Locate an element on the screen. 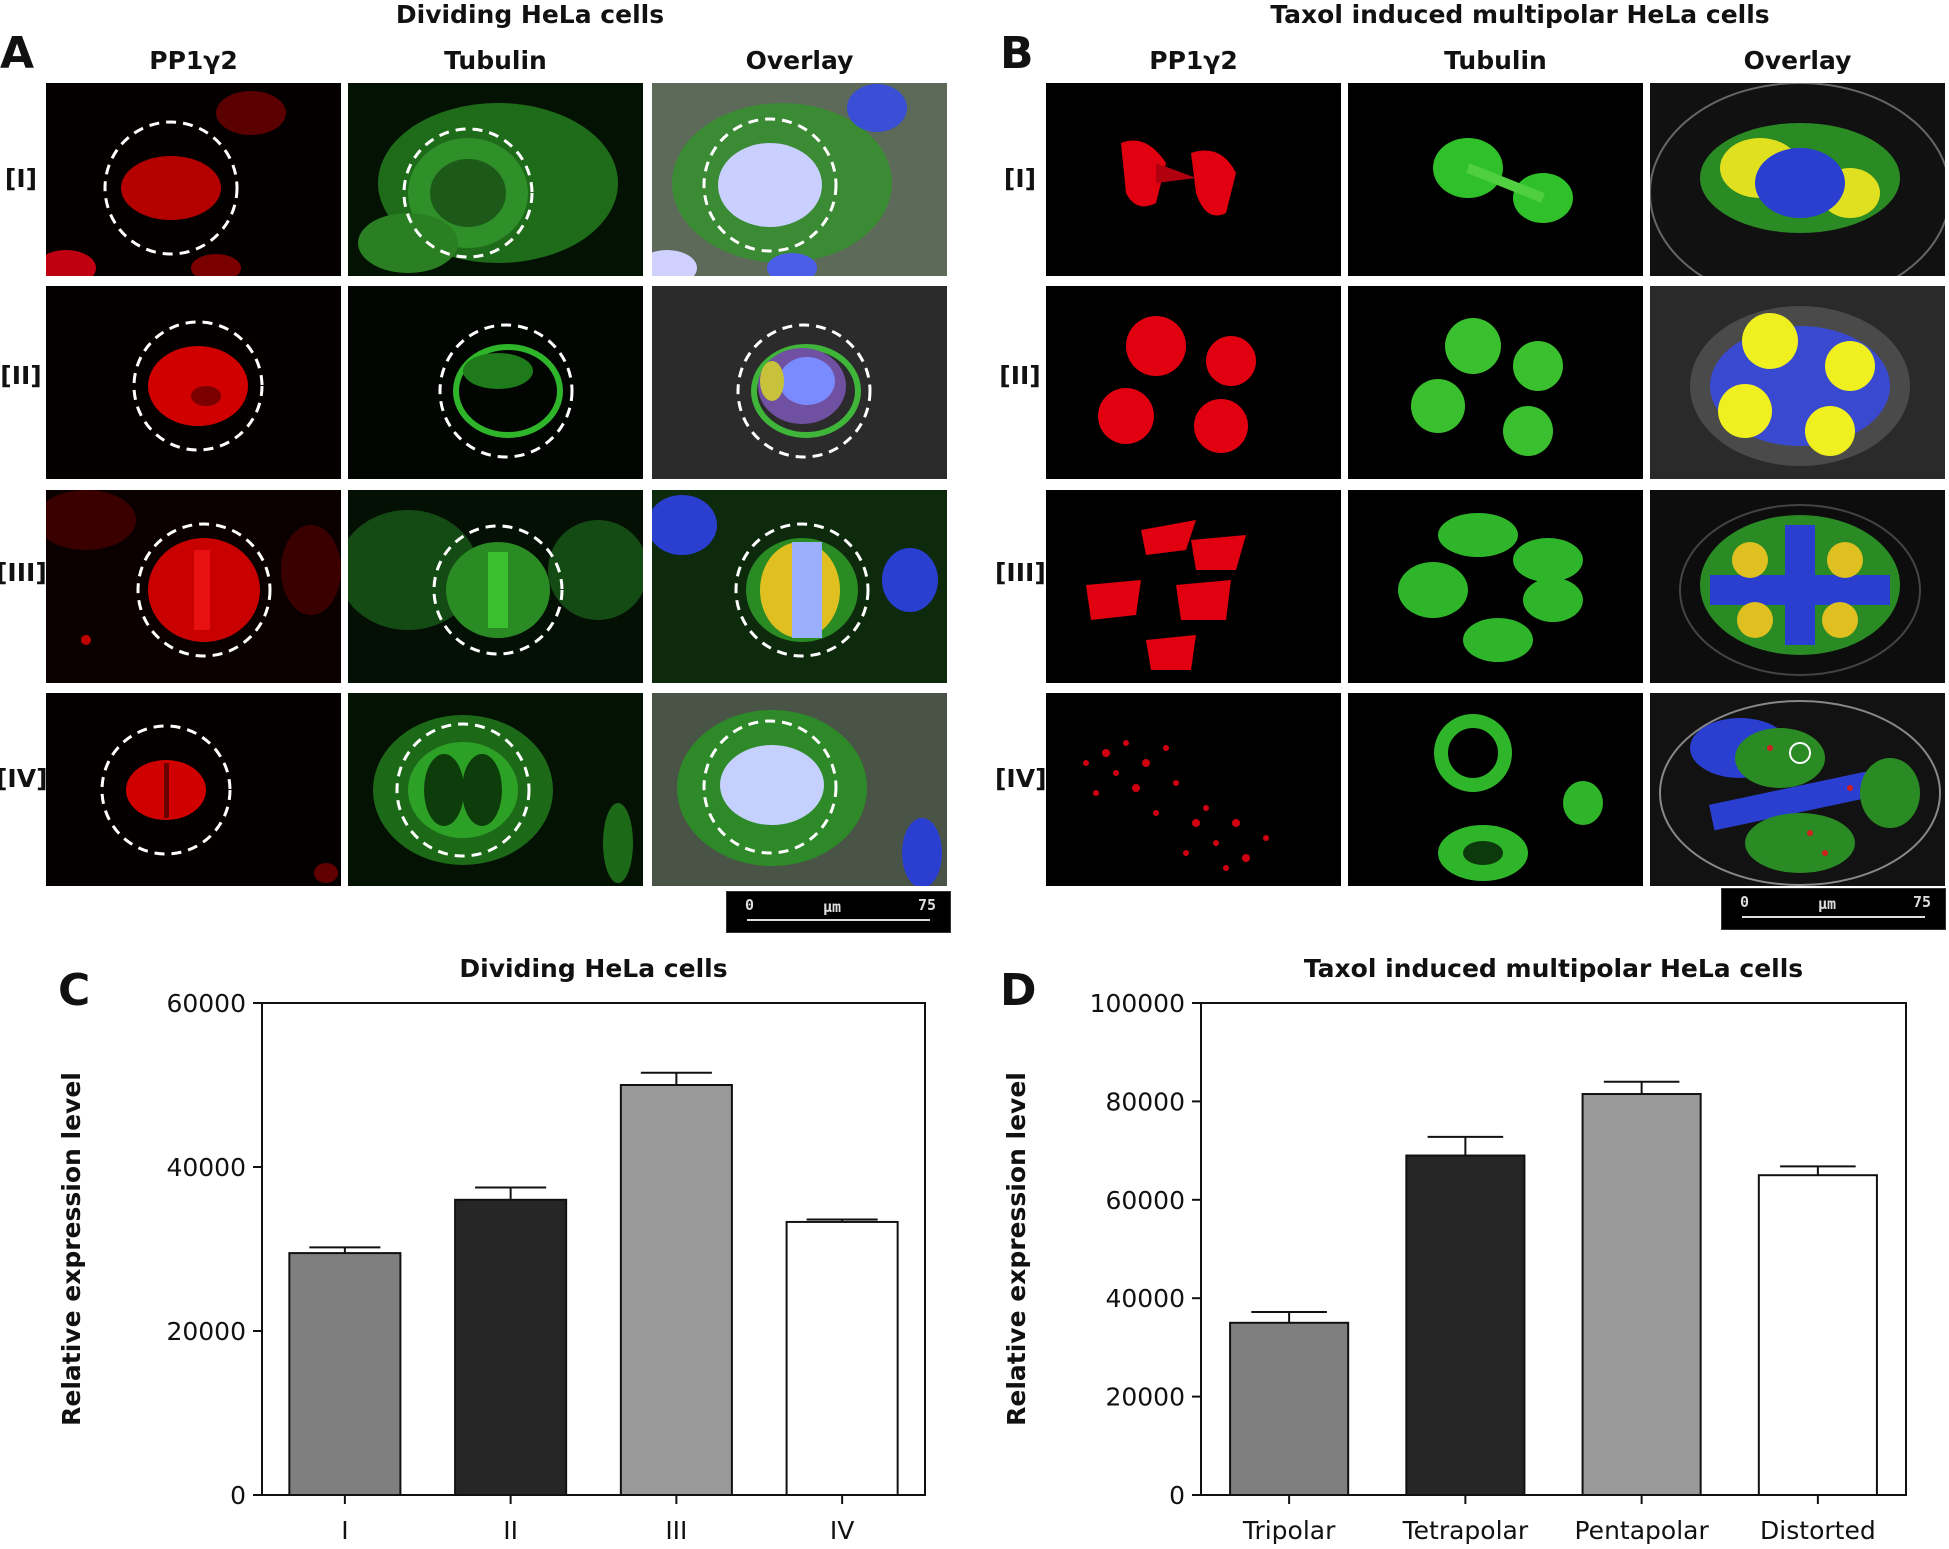 This screenshot has width=1949, height=1549. panel-b-row-label-2: [II] is located at coordinates (1020, 375).